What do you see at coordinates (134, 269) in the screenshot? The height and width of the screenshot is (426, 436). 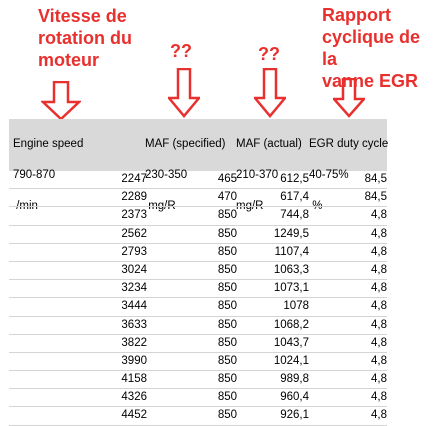 I see `table-cell: 3024` at bounding box center [134, 269].